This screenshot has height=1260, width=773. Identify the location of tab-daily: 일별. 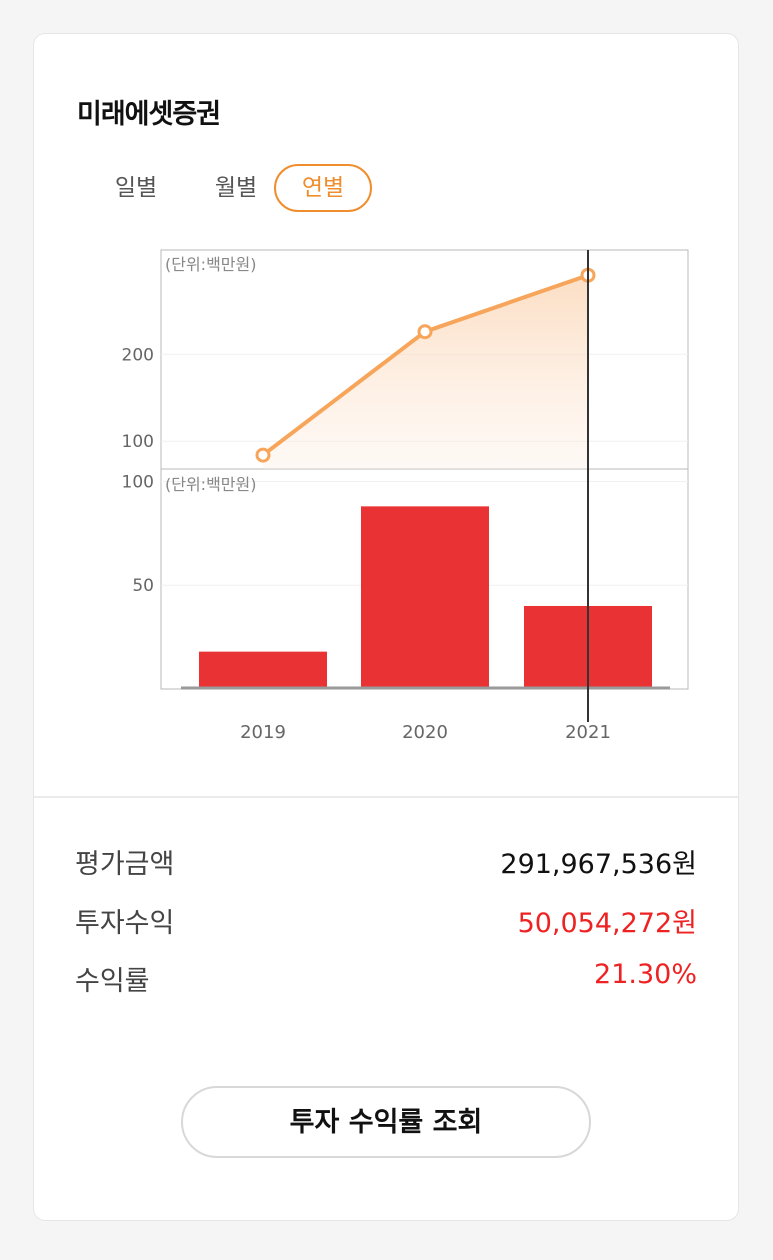
(136, 188).